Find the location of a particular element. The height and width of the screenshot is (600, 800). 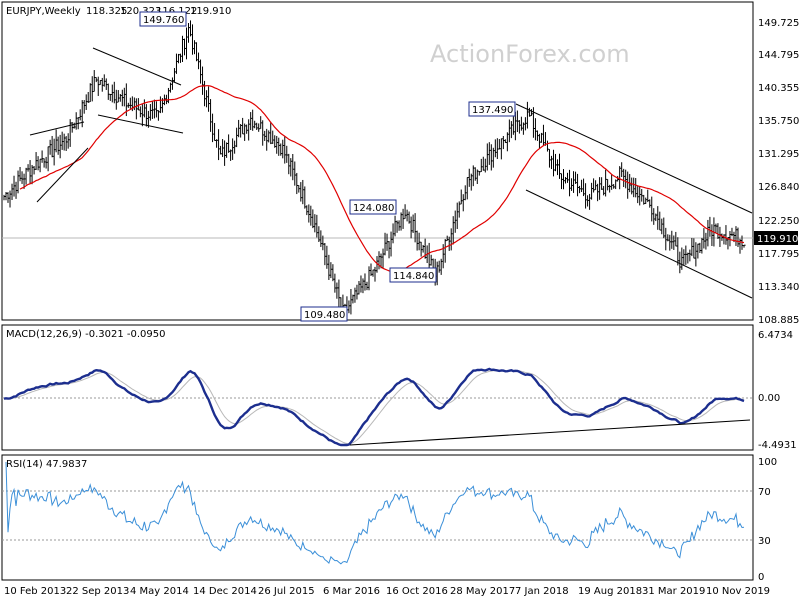

macd-y-tick: 6.4734 is located at coordinates (775, 335).